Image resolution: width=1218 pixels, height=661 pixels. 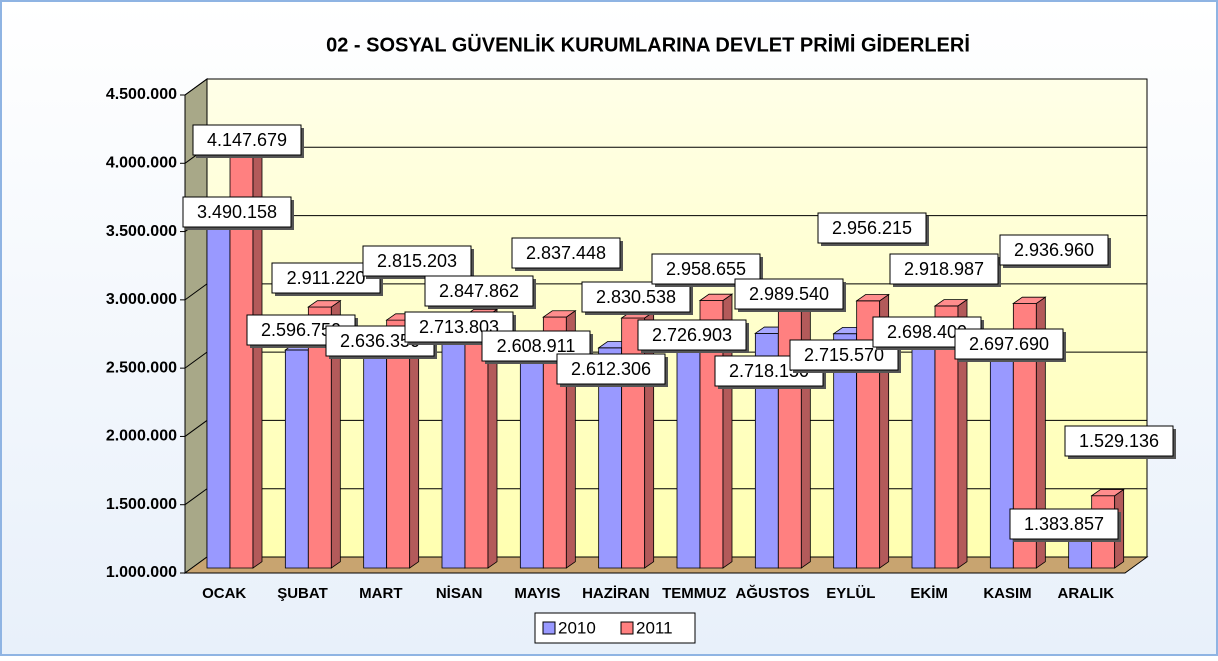 I want to click on x-tick-label: AĞUSTOS, so click(x=773, y=593).